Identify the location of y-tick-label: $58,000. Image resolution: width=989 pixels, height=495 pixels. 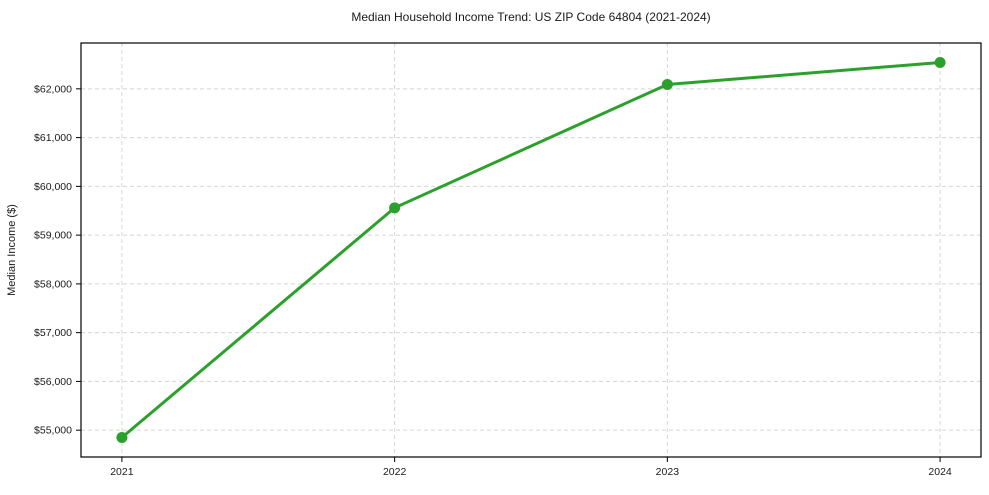
(53, 284).